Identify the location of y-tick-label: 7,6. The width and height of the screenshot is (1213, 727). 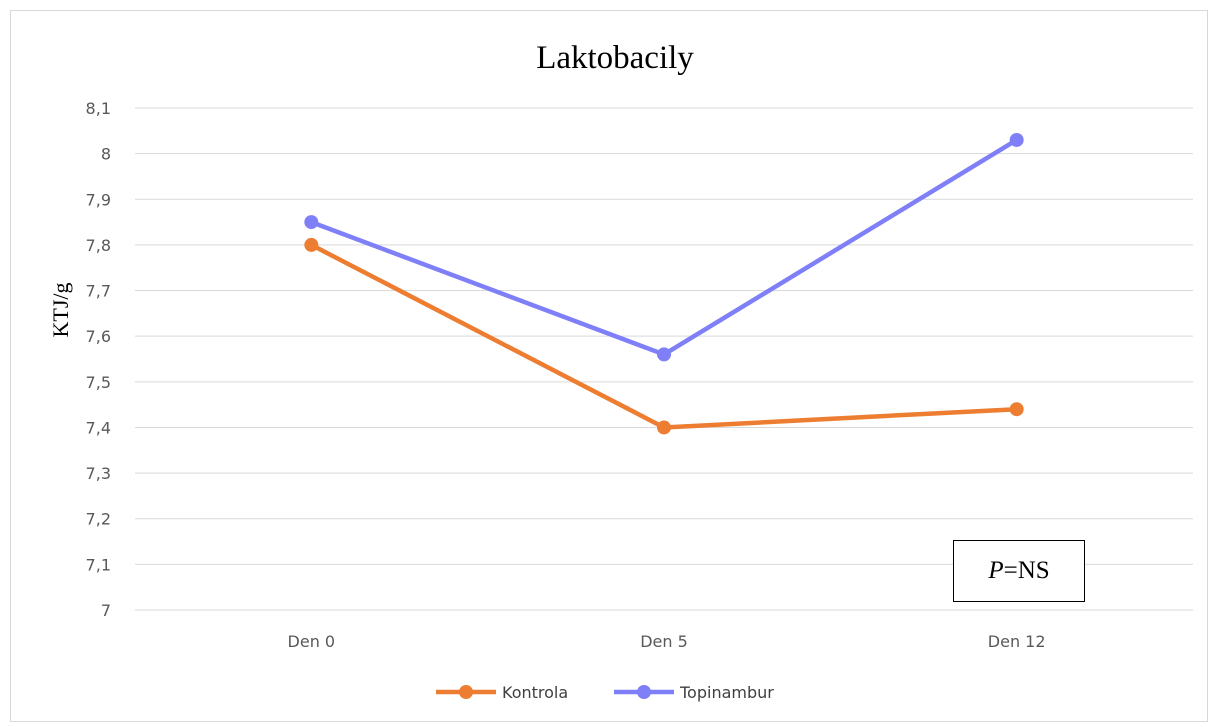
(98, 336).